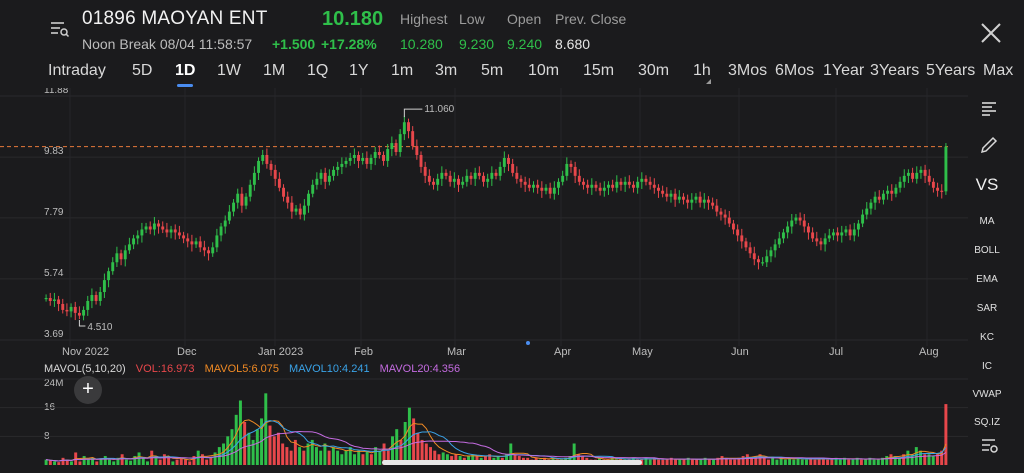 This screenshot has height=473, width=1024. Describe the element at coordinates (349, 44) in the screenshot. I see `price-change-percent: +17.28%` at that location.